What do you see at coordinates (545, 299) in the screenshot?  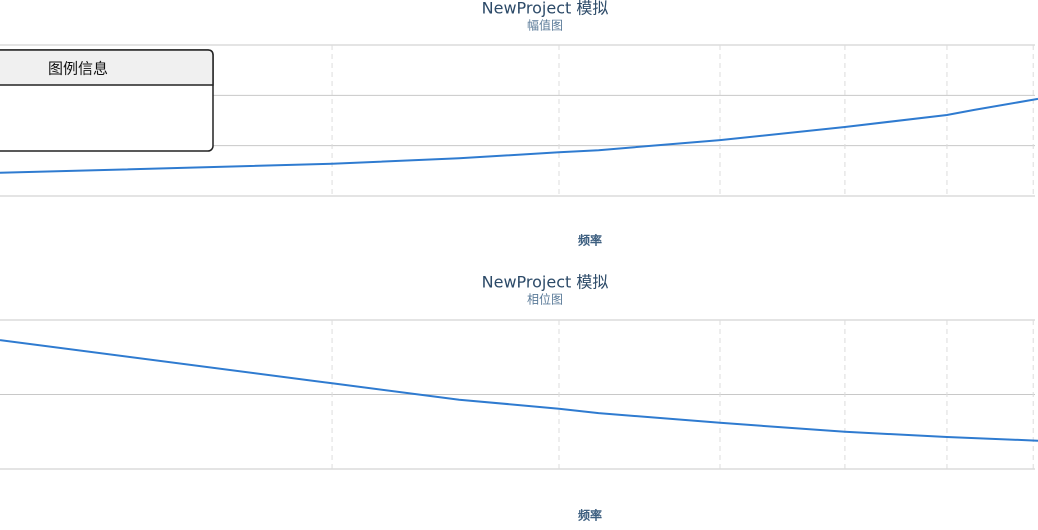 I see `chart-subtitle: 相位图` at bounding box center [545, 299].